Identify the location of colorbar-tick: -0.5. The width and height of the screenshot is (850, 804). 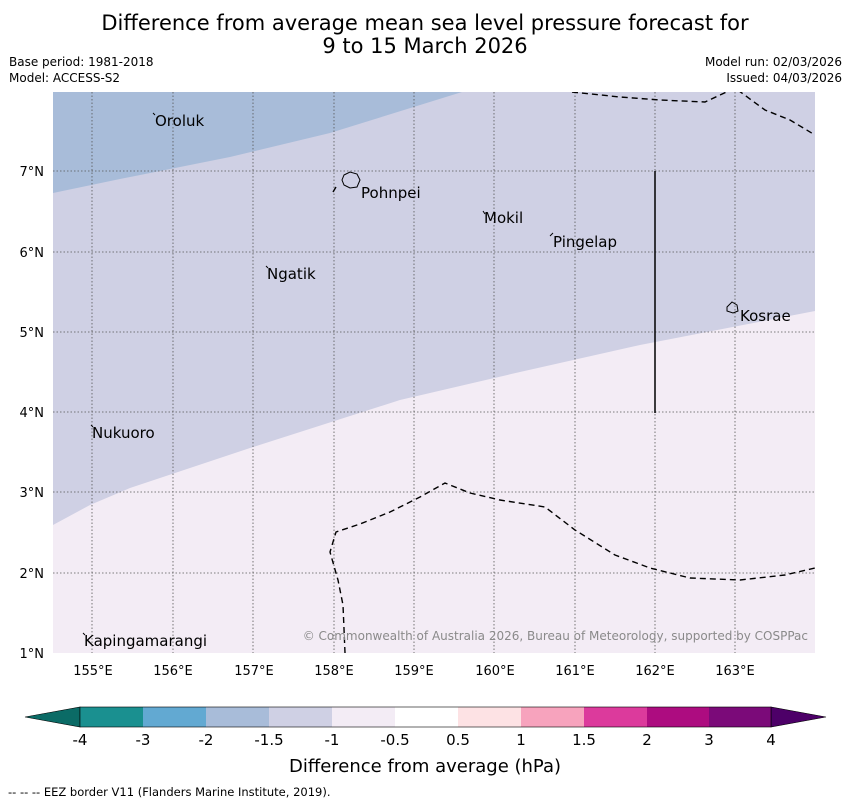
(394, 740).